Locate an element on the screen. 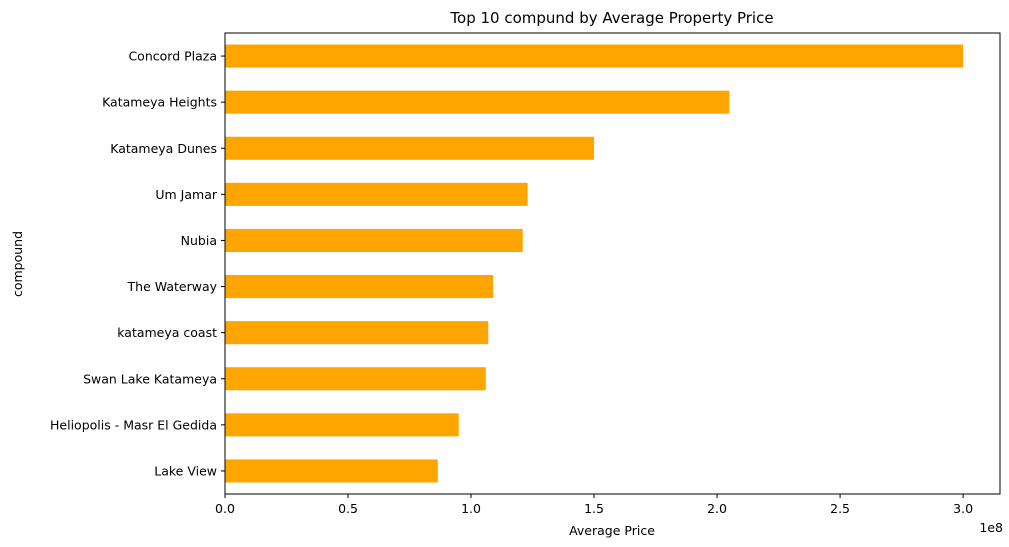 The height and width of the screenshot is (547, 1009). x-axis-multiplier: 1e8 is located at coordinates (991, 527).